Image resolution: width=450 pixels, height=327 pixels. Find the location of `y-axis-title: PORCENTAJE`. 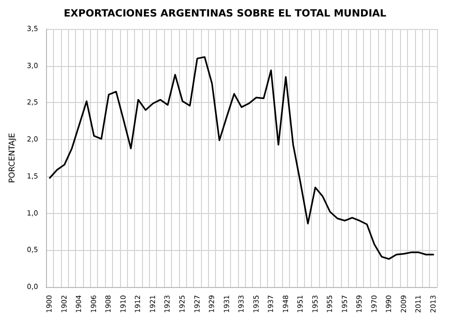

y-axis-title: PORCENTAJE is located at coordinates (12, 158).